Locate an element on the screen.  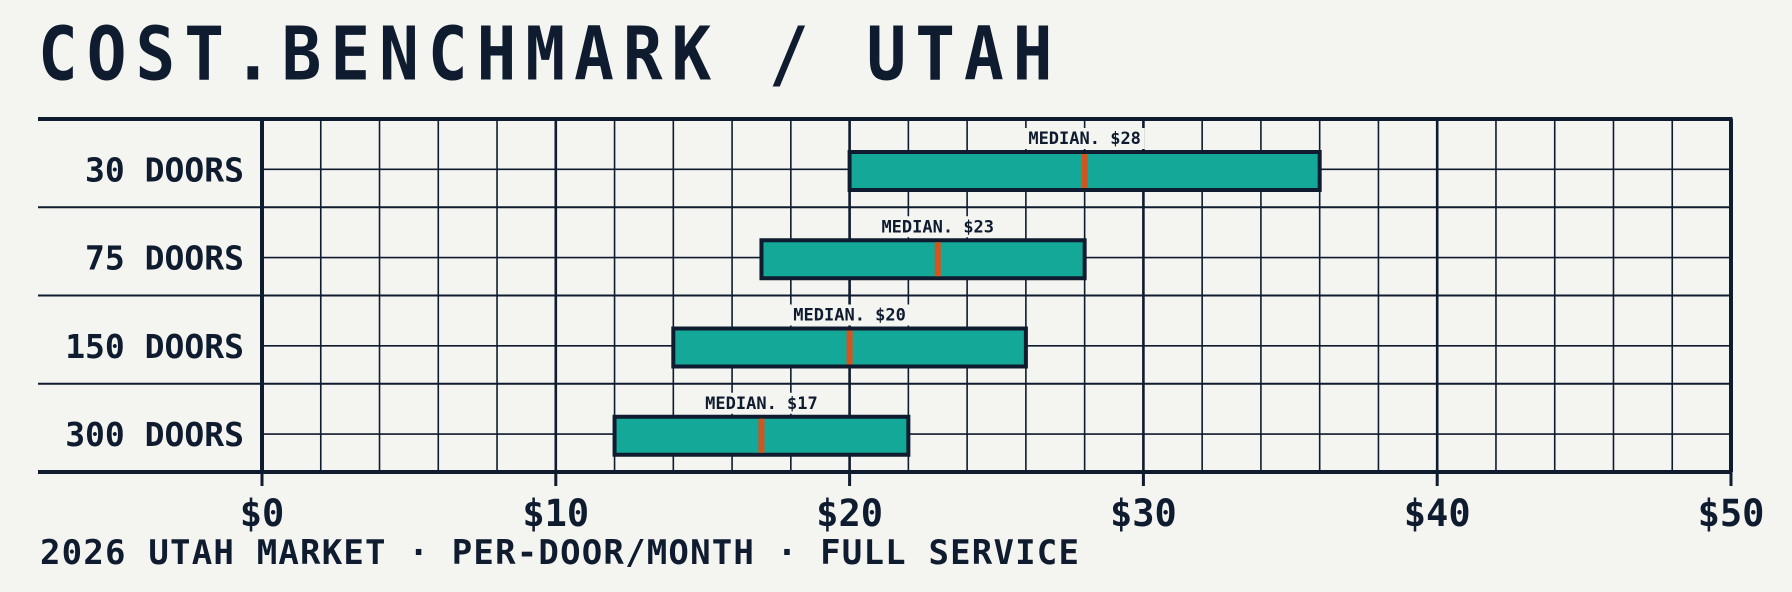
range-bar is located at coordinates (923, 259).